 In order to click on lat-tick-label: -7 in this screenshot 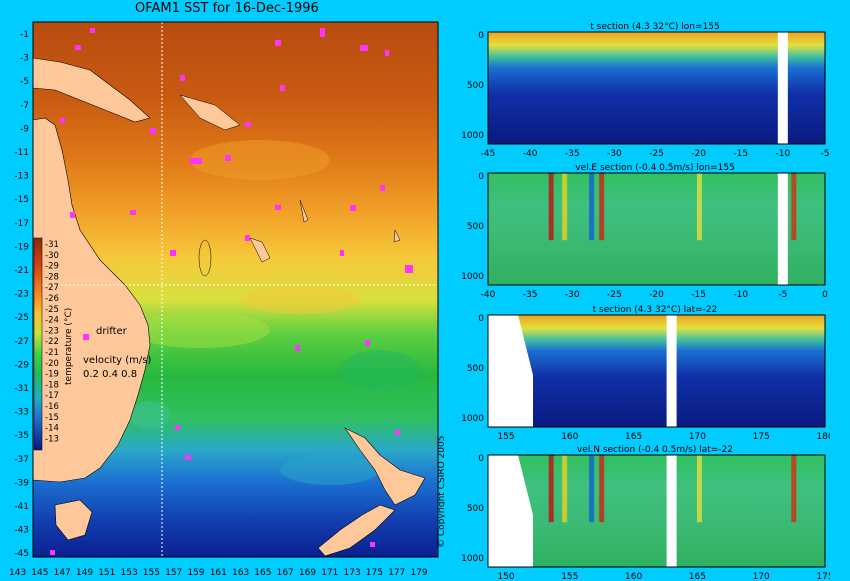, I will do `click(24, 106)`.